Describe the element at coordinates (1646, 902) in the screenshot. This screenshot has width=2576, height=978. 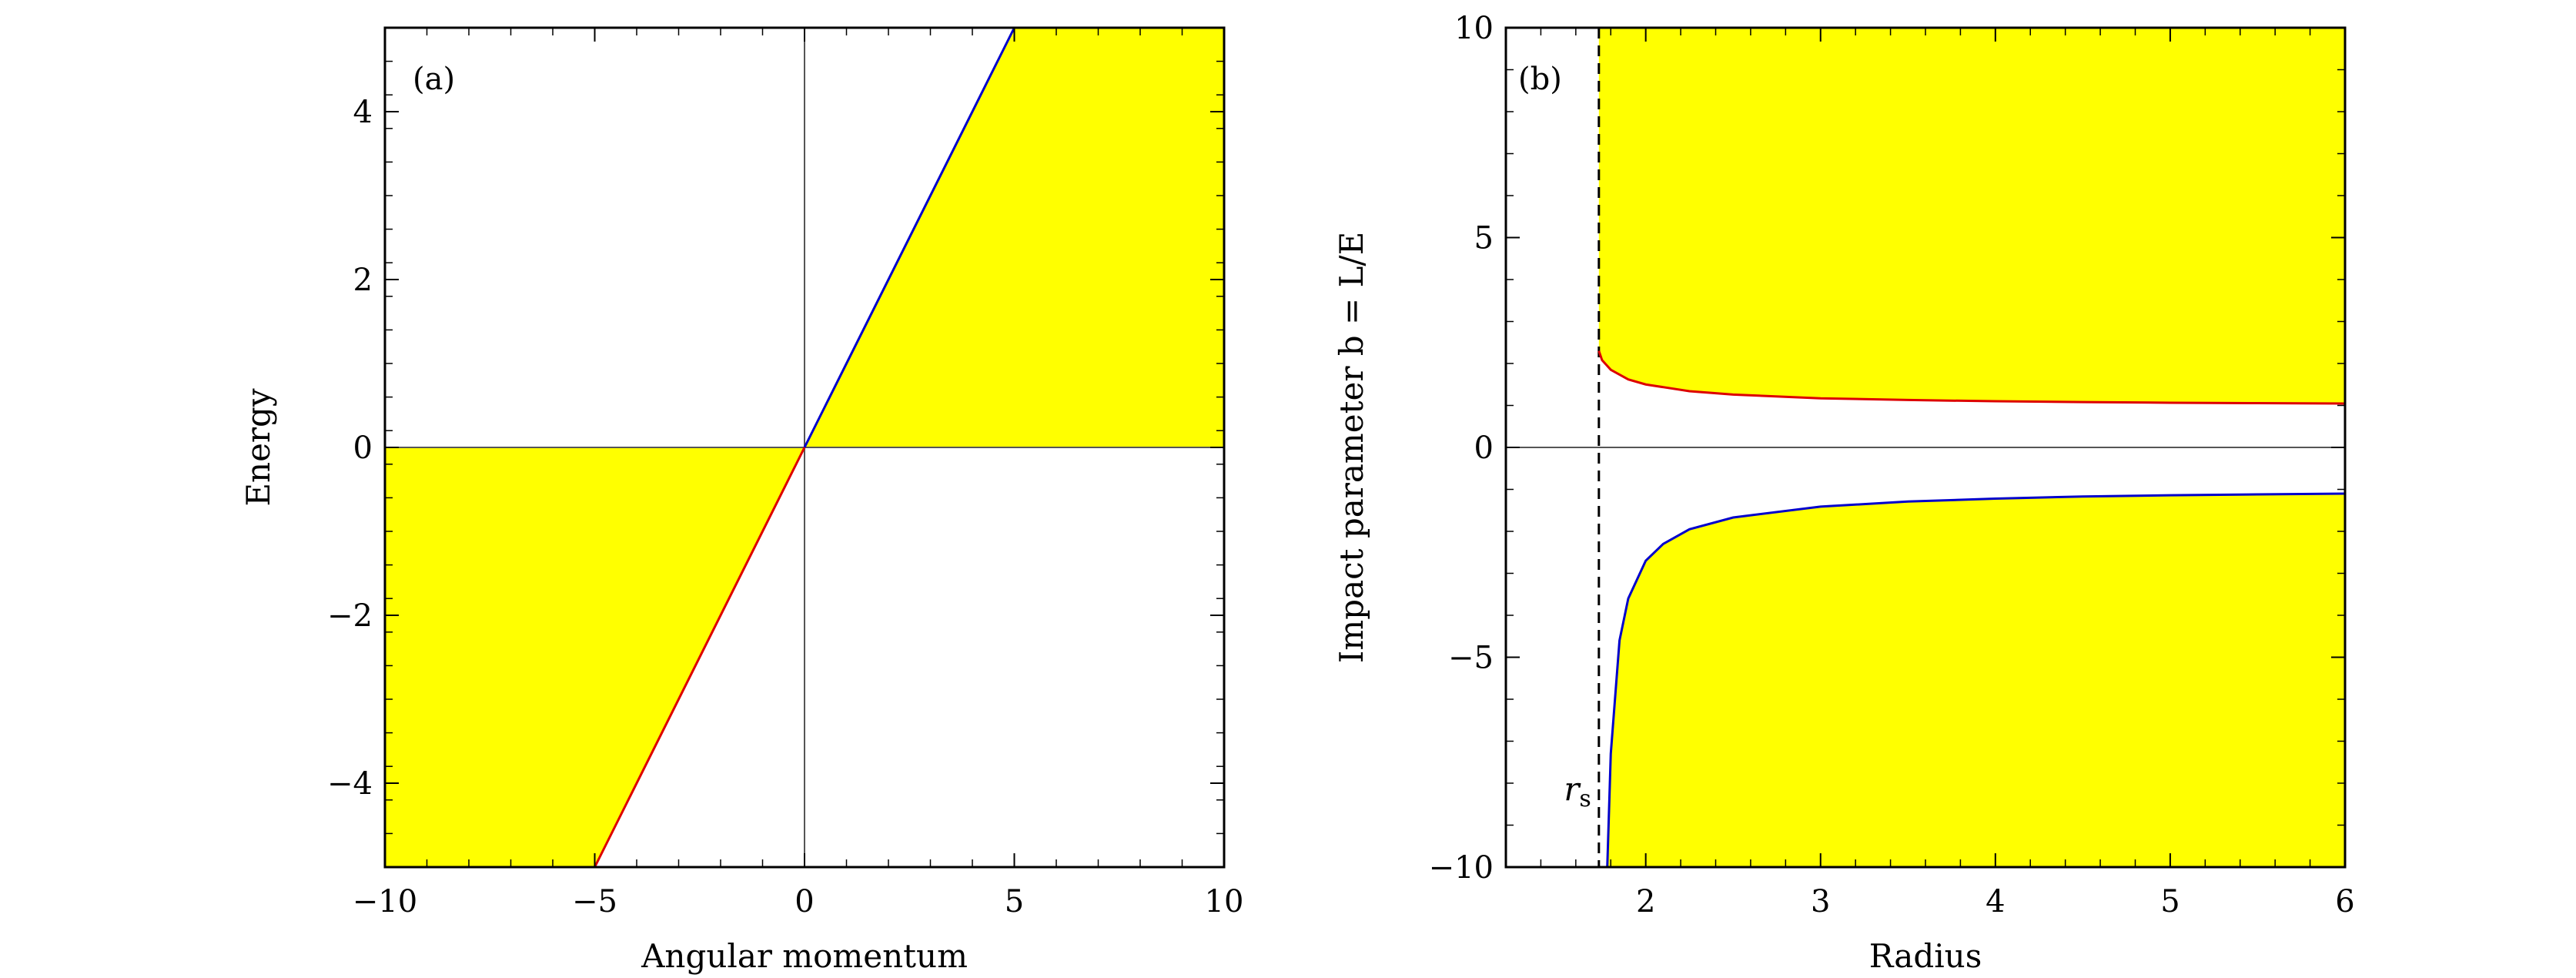
I see `b-x-tick-label: 2` at that location.